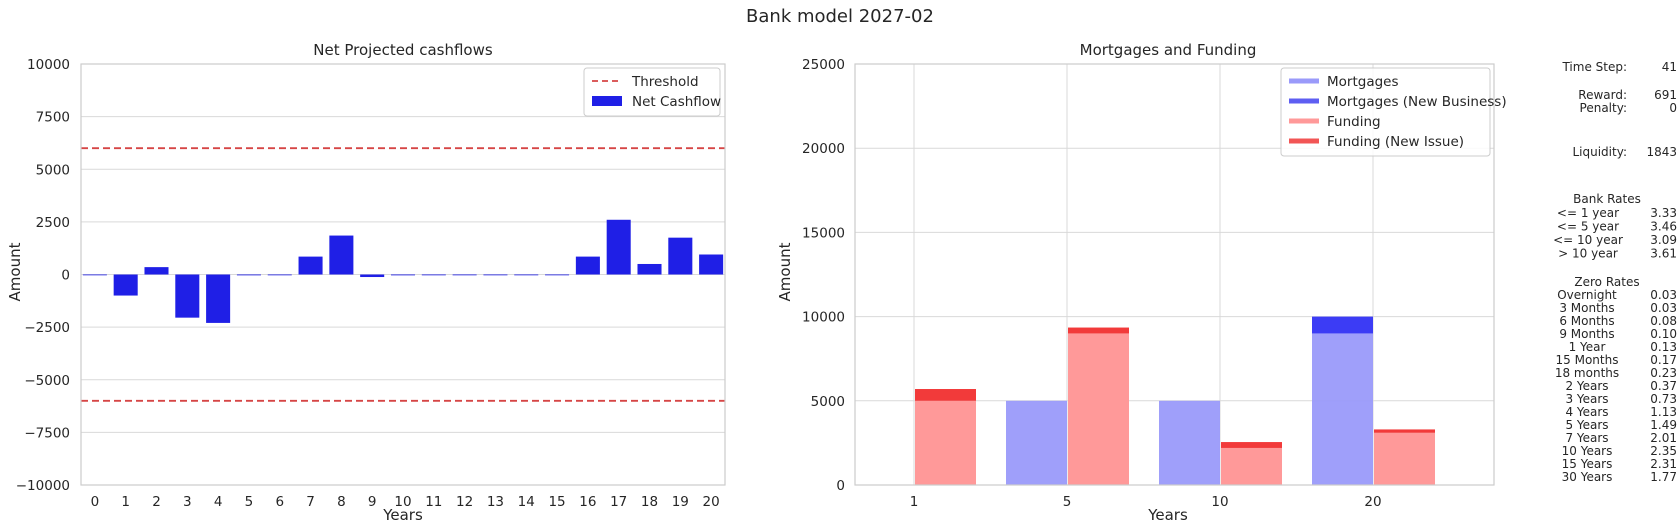 Image resolution: width=1680 pixels, height=531 pixels. Describe the element at coordinates (43, 486) in the screenshot. I see `cashflow-y-tick-label: −10000` at that location.